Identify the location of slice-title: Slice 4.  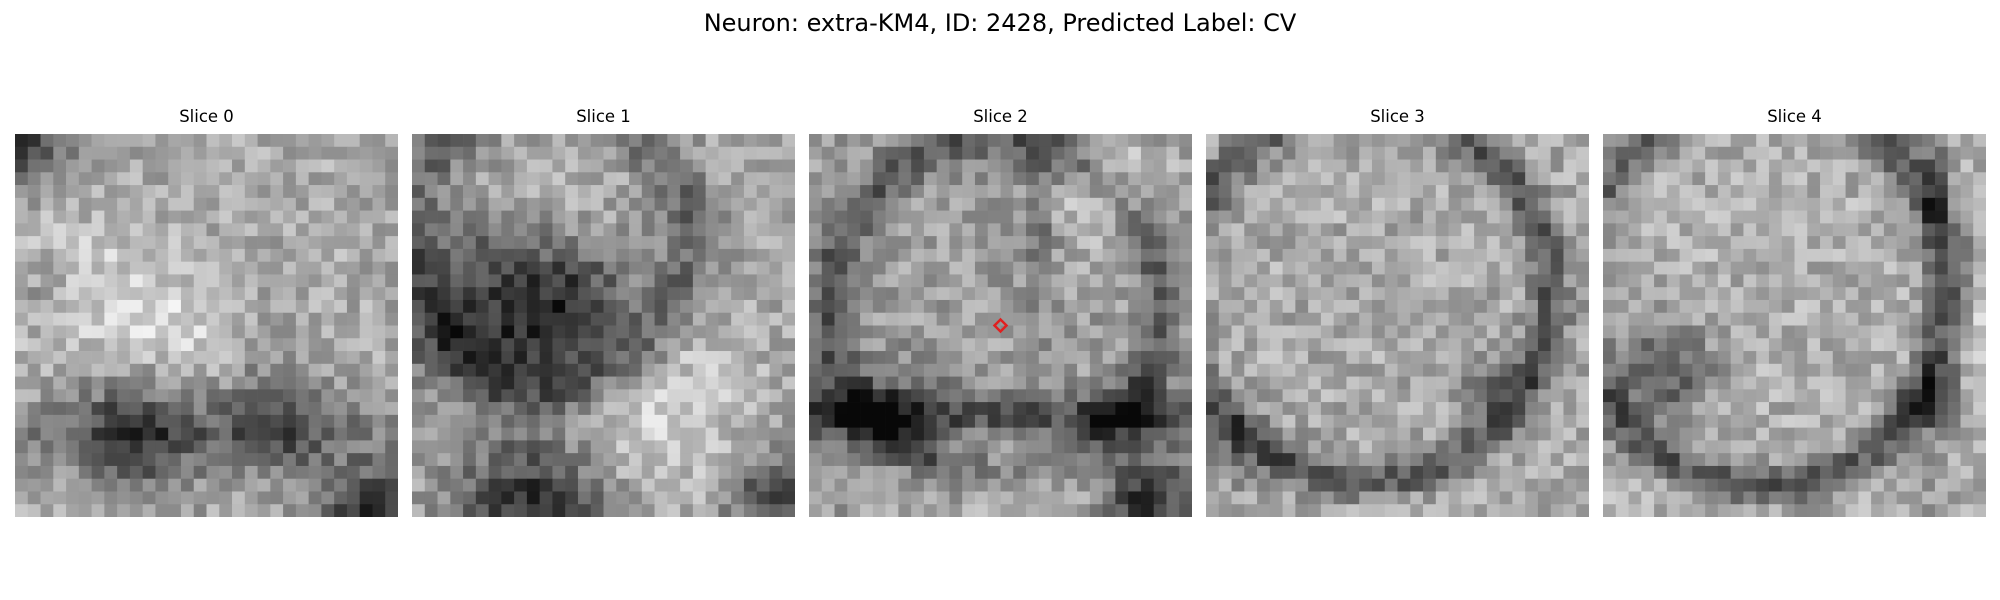
(1794, 116).